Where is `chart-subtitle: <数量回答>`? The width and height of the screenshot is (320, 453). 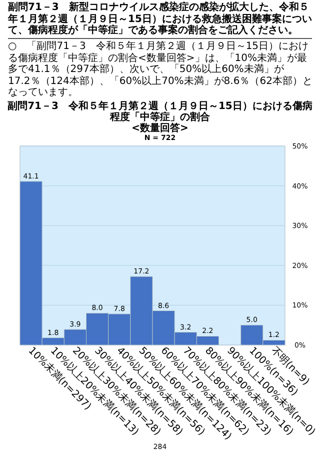 chart-subtitle: <数量回答> is located at coordinates (160, 128).